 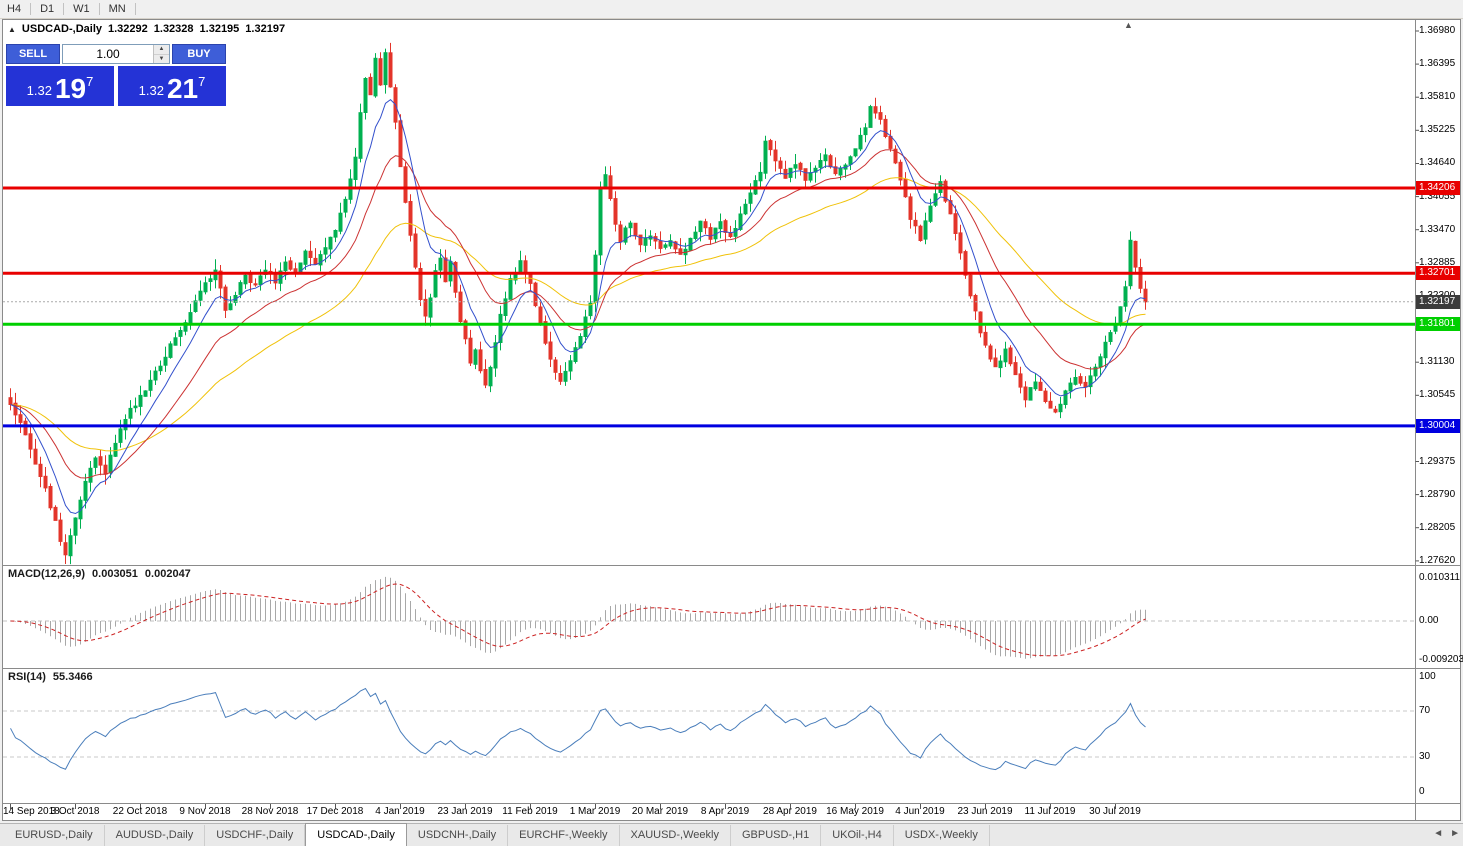 What do you see at coordinates (578, 729) in the screenshot?
I see `rsi-line` at bounding box center [578, 729].